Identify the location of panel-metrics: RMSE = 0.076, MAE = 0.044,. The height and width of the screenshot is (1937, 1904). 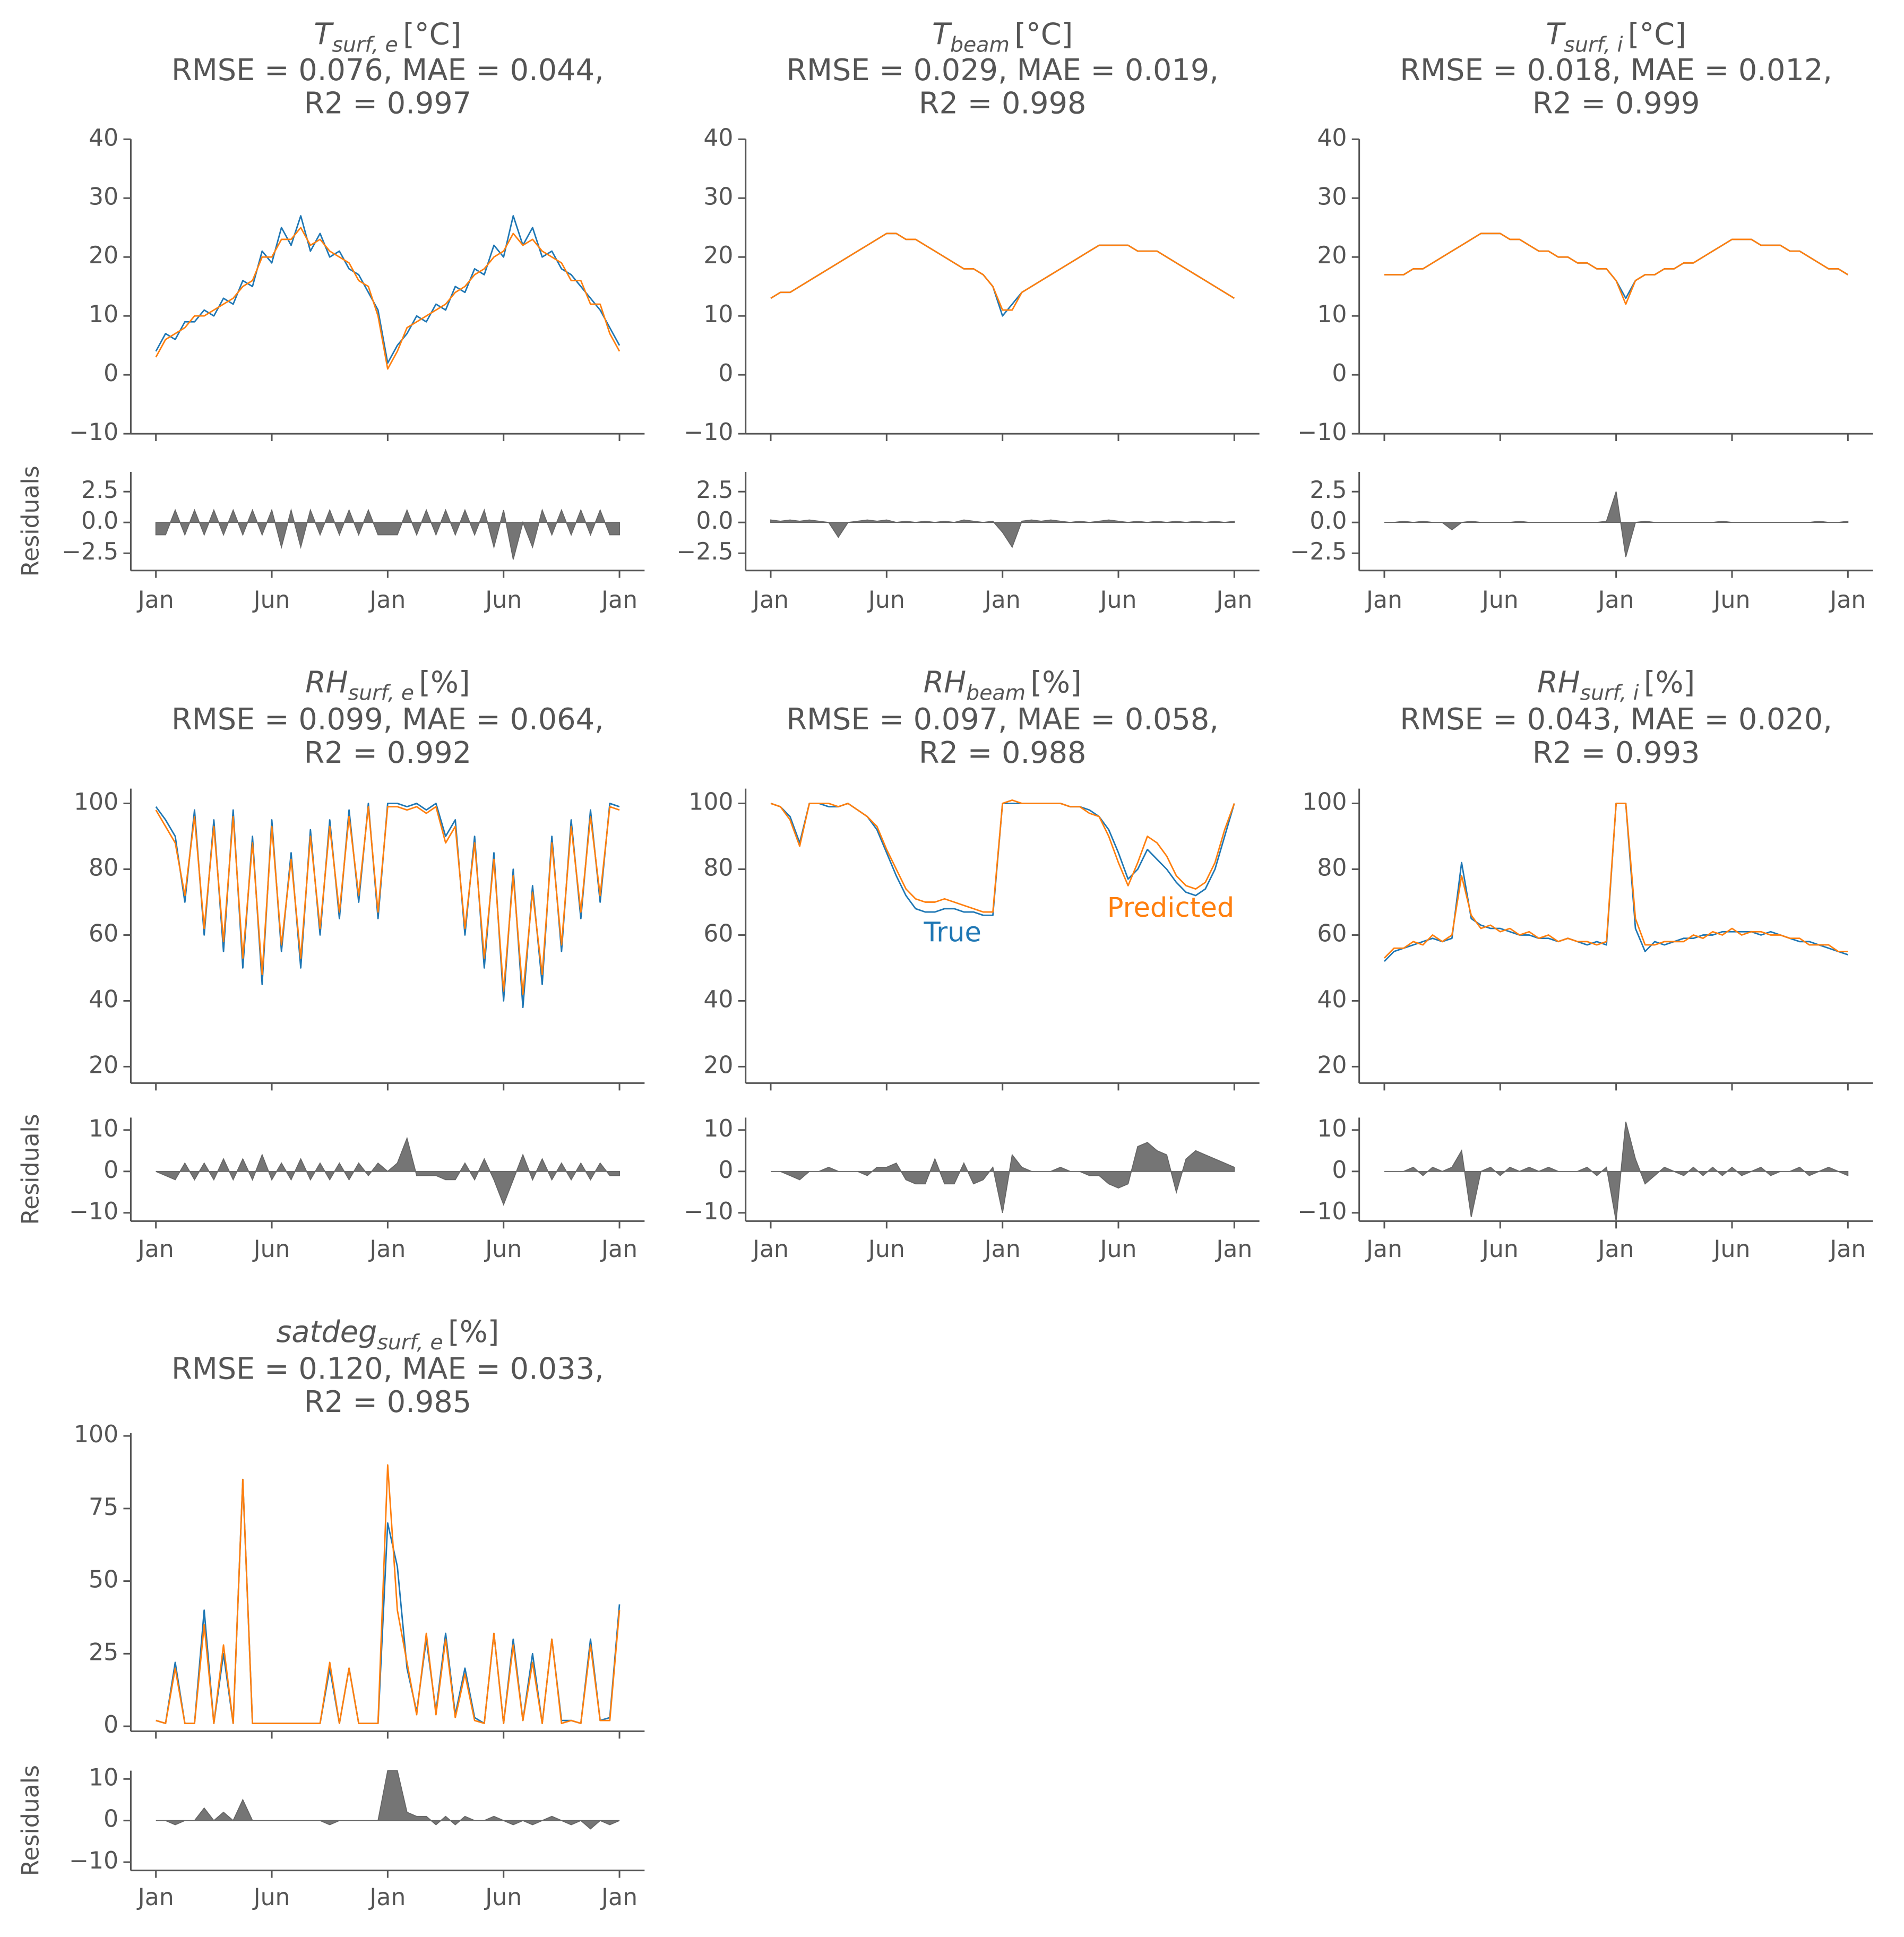
(388, 71).